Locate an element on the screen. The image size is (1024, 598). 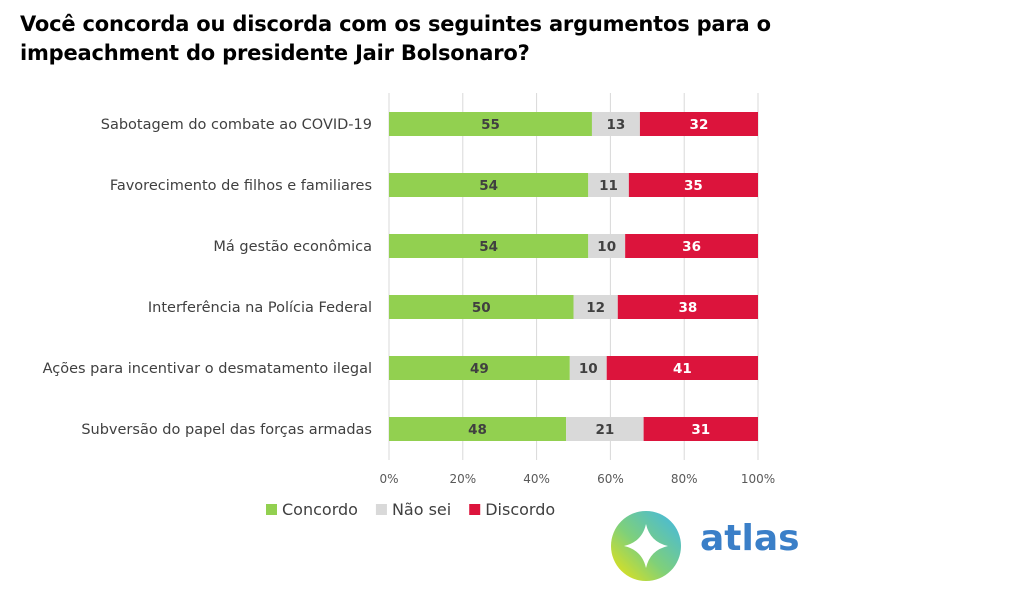
data-label: 31 is located at coordinates (700, 430).